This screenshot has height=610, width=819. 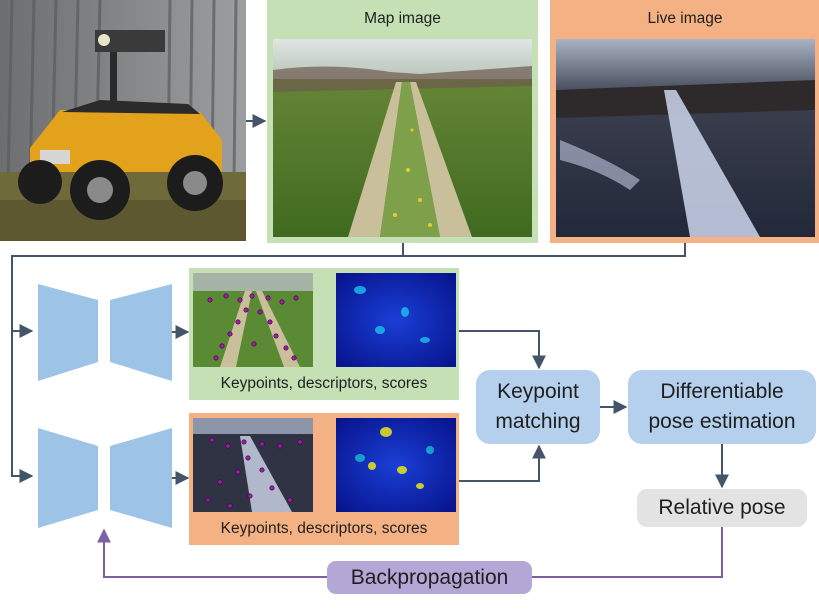 I want to click on live-features-to-matching-arrow, so click(x=502, y=463).